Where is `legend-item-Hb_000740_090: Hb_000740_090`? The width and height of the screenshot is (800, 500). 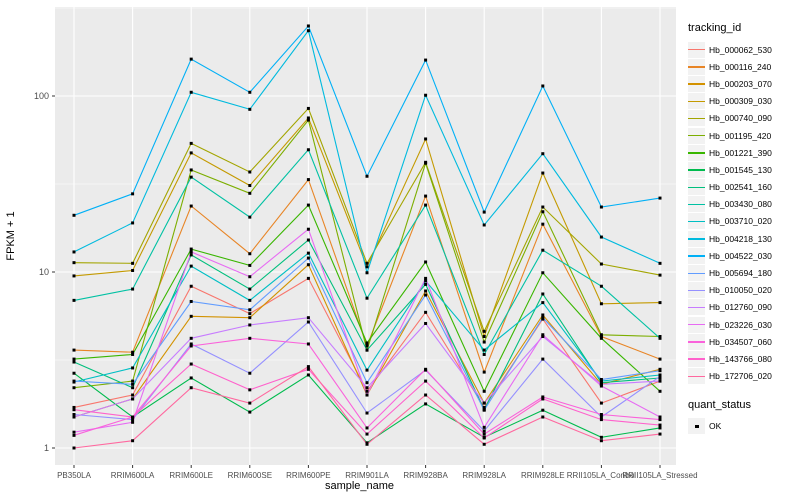 legend-item-Hb_000740_090: Hb_000740_090 is located at coordinates (744, 118).